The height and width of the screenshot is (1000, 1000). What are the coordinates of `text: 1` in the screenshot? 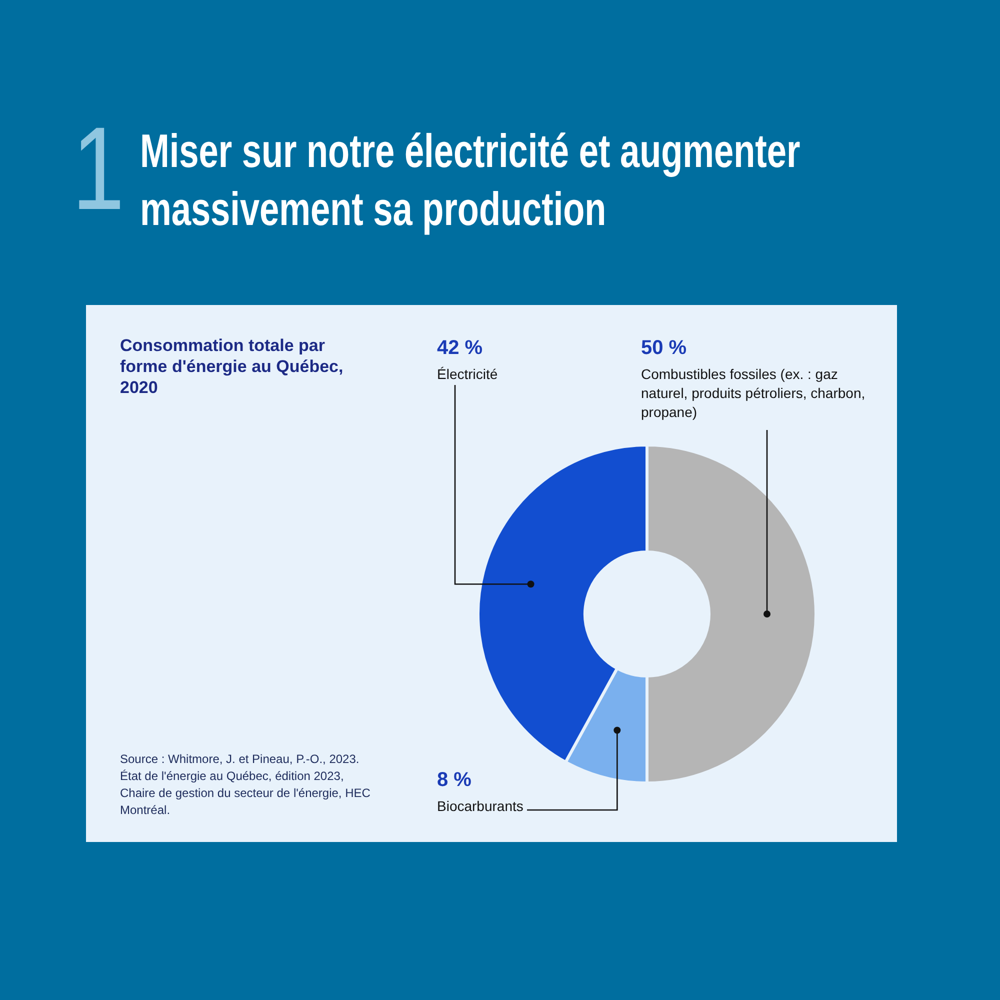 It's located at (98, 169).